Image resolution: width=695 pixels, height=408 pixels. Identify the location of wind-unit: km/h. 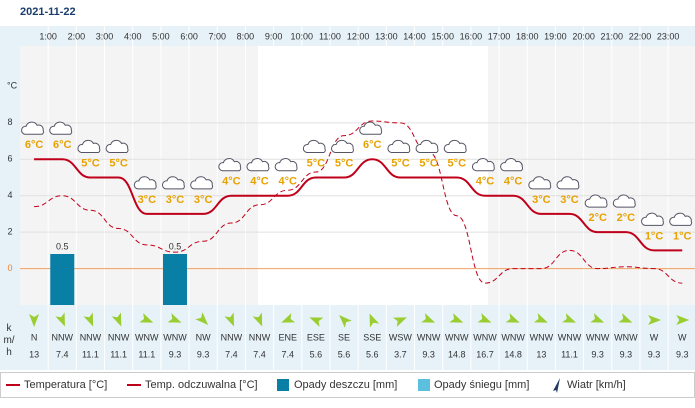
(9, 340).